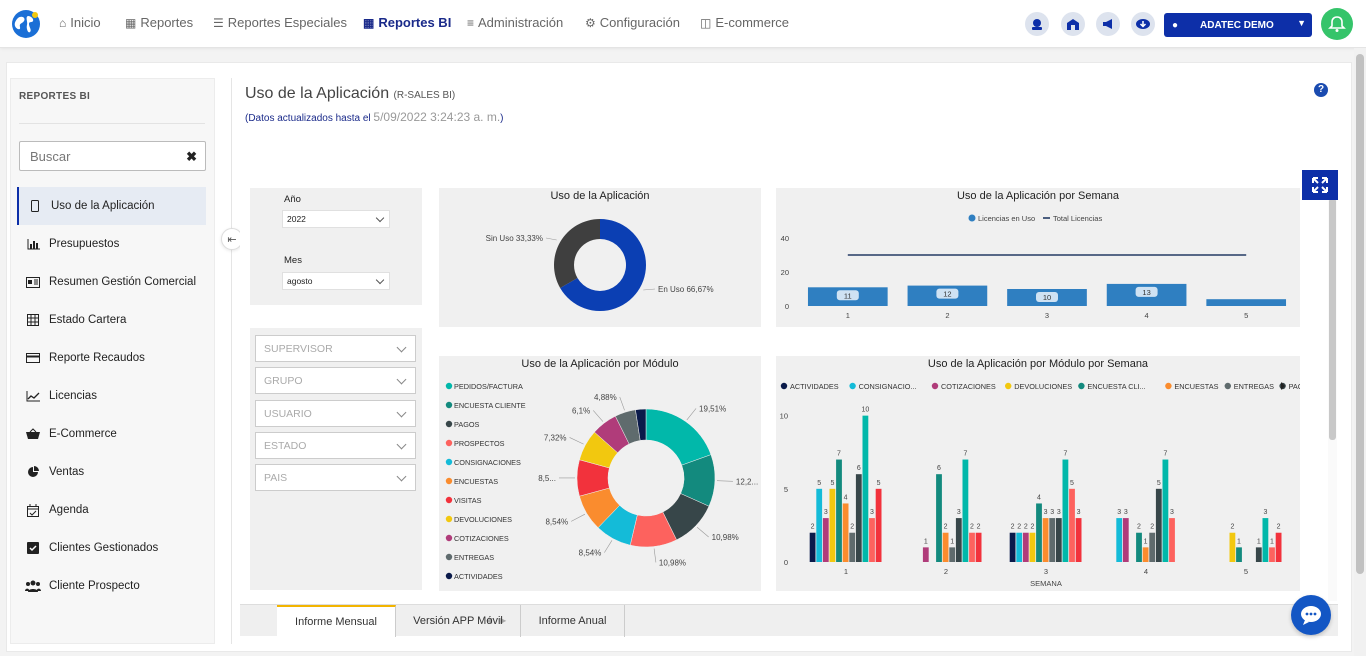 This screenshot has height=656, width=1366. Describe the element at coordinates (191, 156) in the screenshot. I see `clear-search-icon: ✖` at that location.